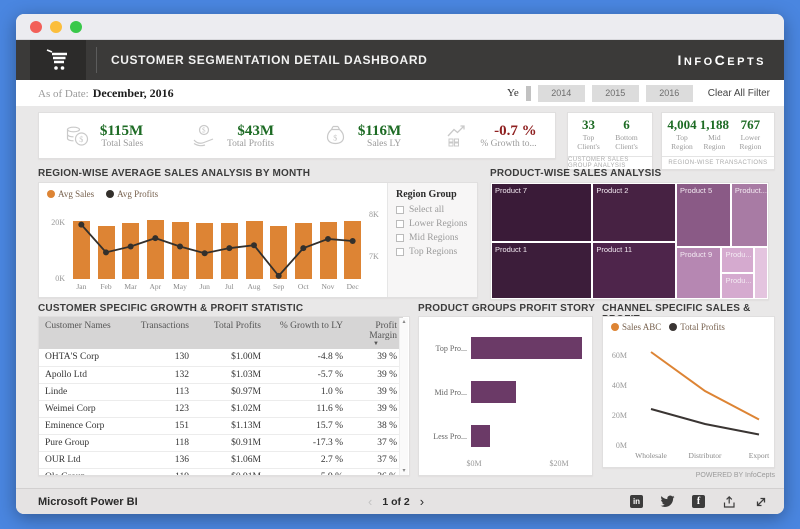 The height and width of the screenshot is (529, 800). I want to click on column-header: Profit Margin ▼, so click(376, 333).